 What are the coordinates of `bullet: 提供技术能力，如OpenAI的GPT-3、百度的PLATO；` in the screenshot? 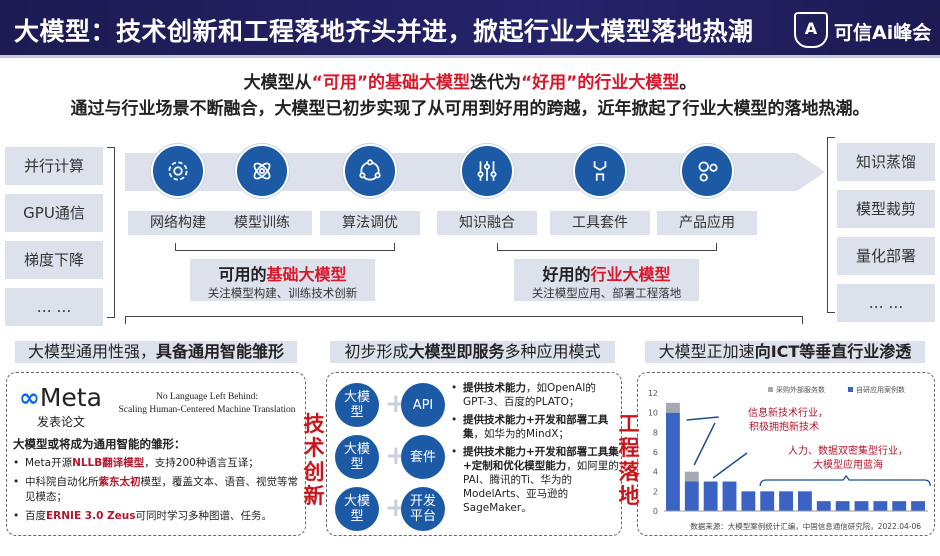 It's located at (534, 395).